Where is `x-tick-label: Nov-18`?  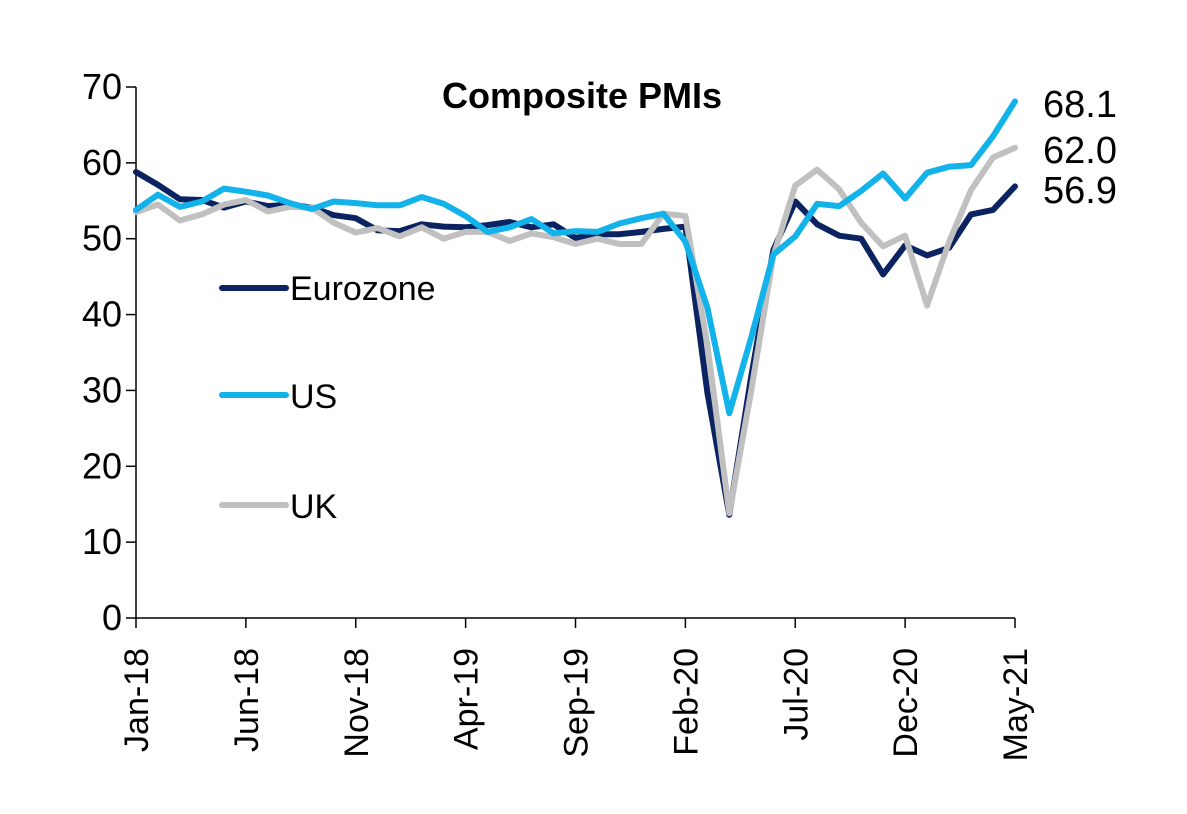 x-tick-label: Nov-18 is located at coordinates (357, 703).